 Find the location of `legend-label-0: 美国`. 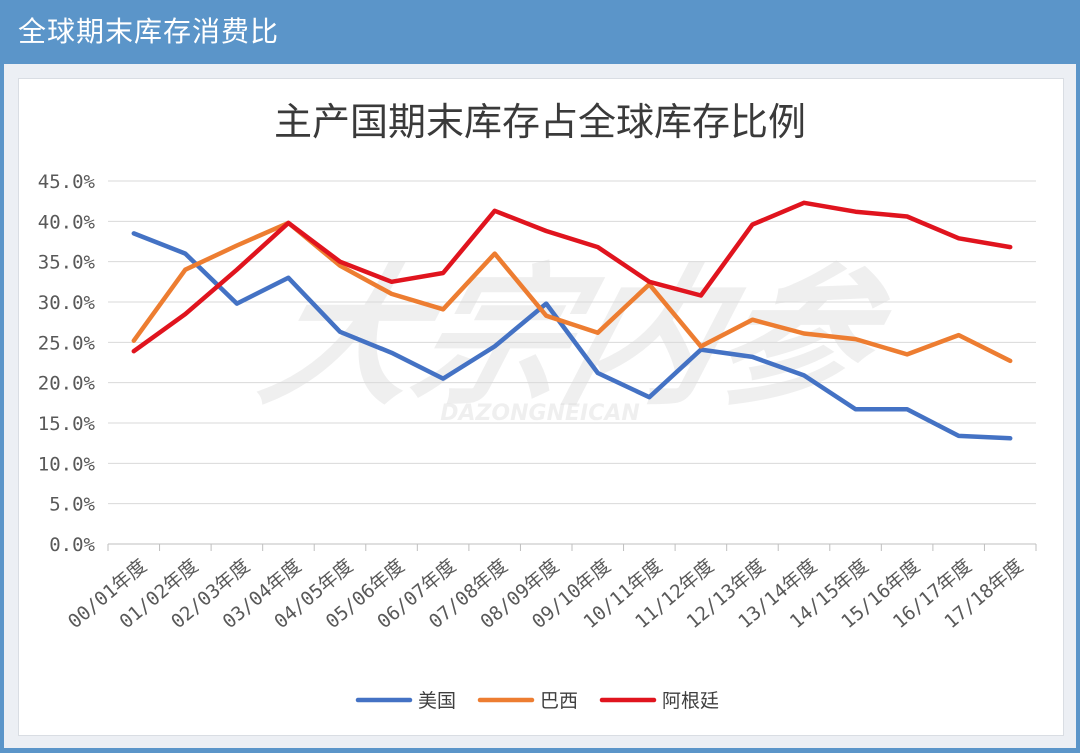

legend-label-0: 美国 is located at coordinates (437, 701).